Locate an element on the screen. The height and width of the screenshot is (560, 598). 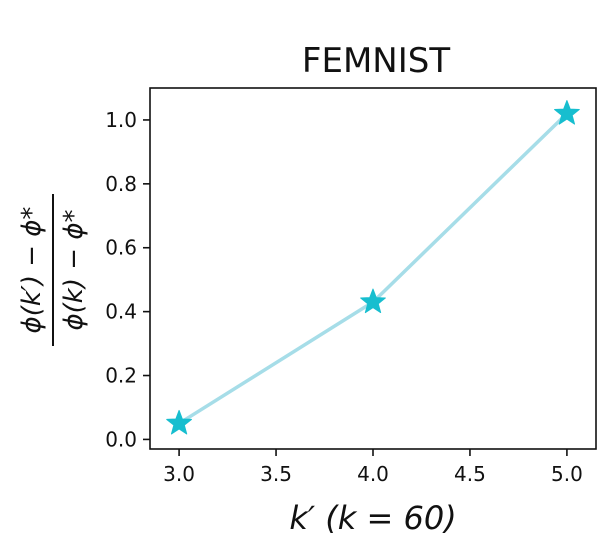
y-axis-label: ϕ(k′) − ϕ* ϕ(k) − ϕ* is located at coordinates (53, 270).